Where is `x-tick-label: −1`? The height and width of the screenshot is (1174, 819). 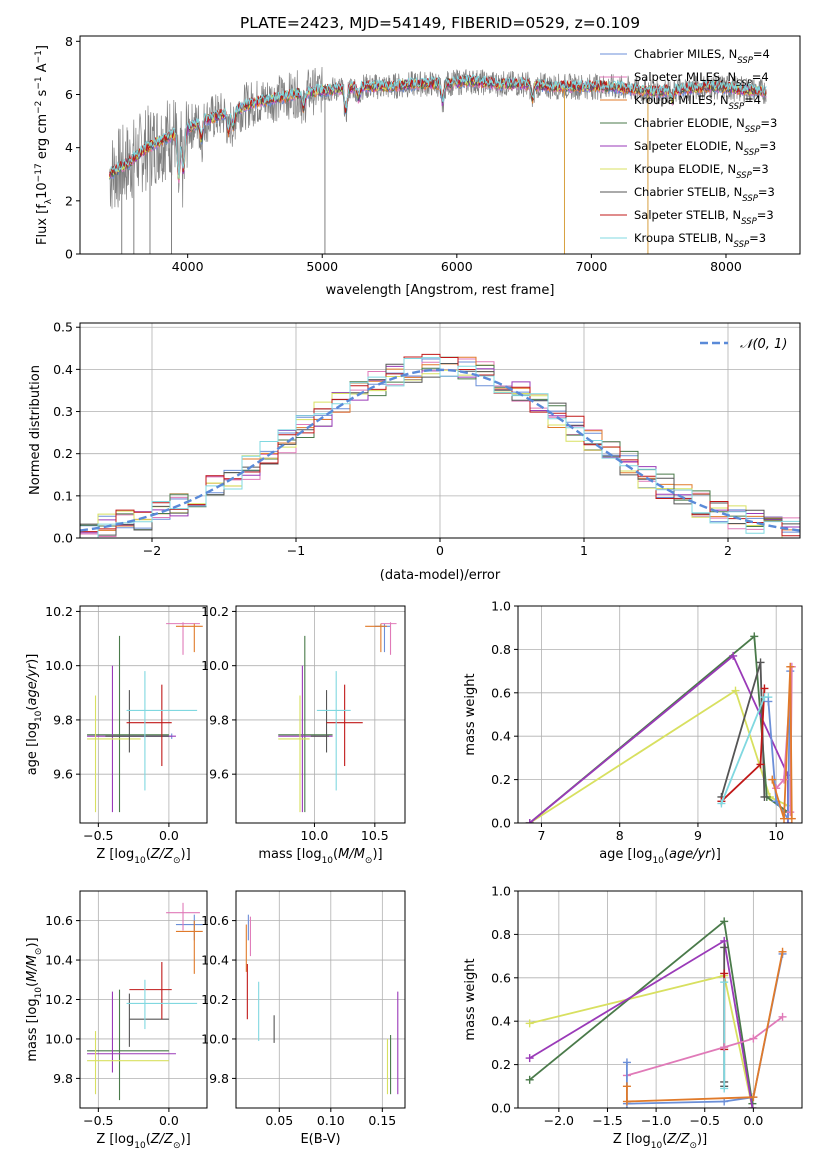 x-tick-label: −1 is located at coordinates (296, 550).